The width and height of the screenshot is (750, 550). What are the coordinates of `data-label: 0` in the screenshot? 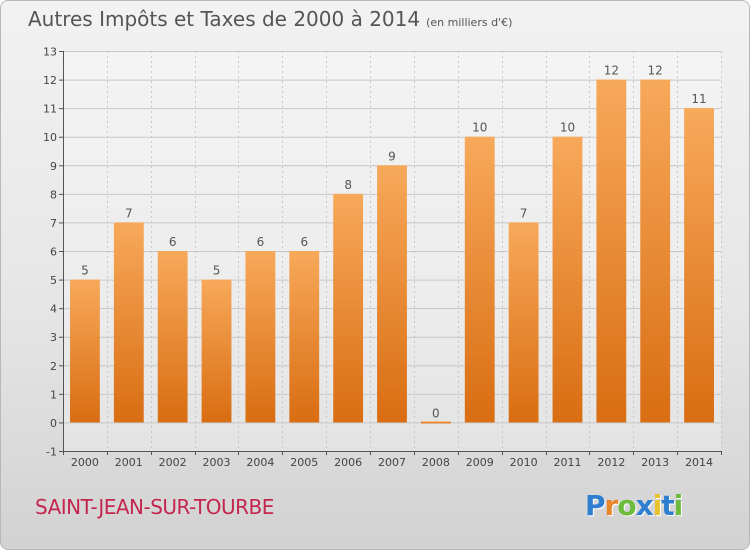 It's located at (436, 413).